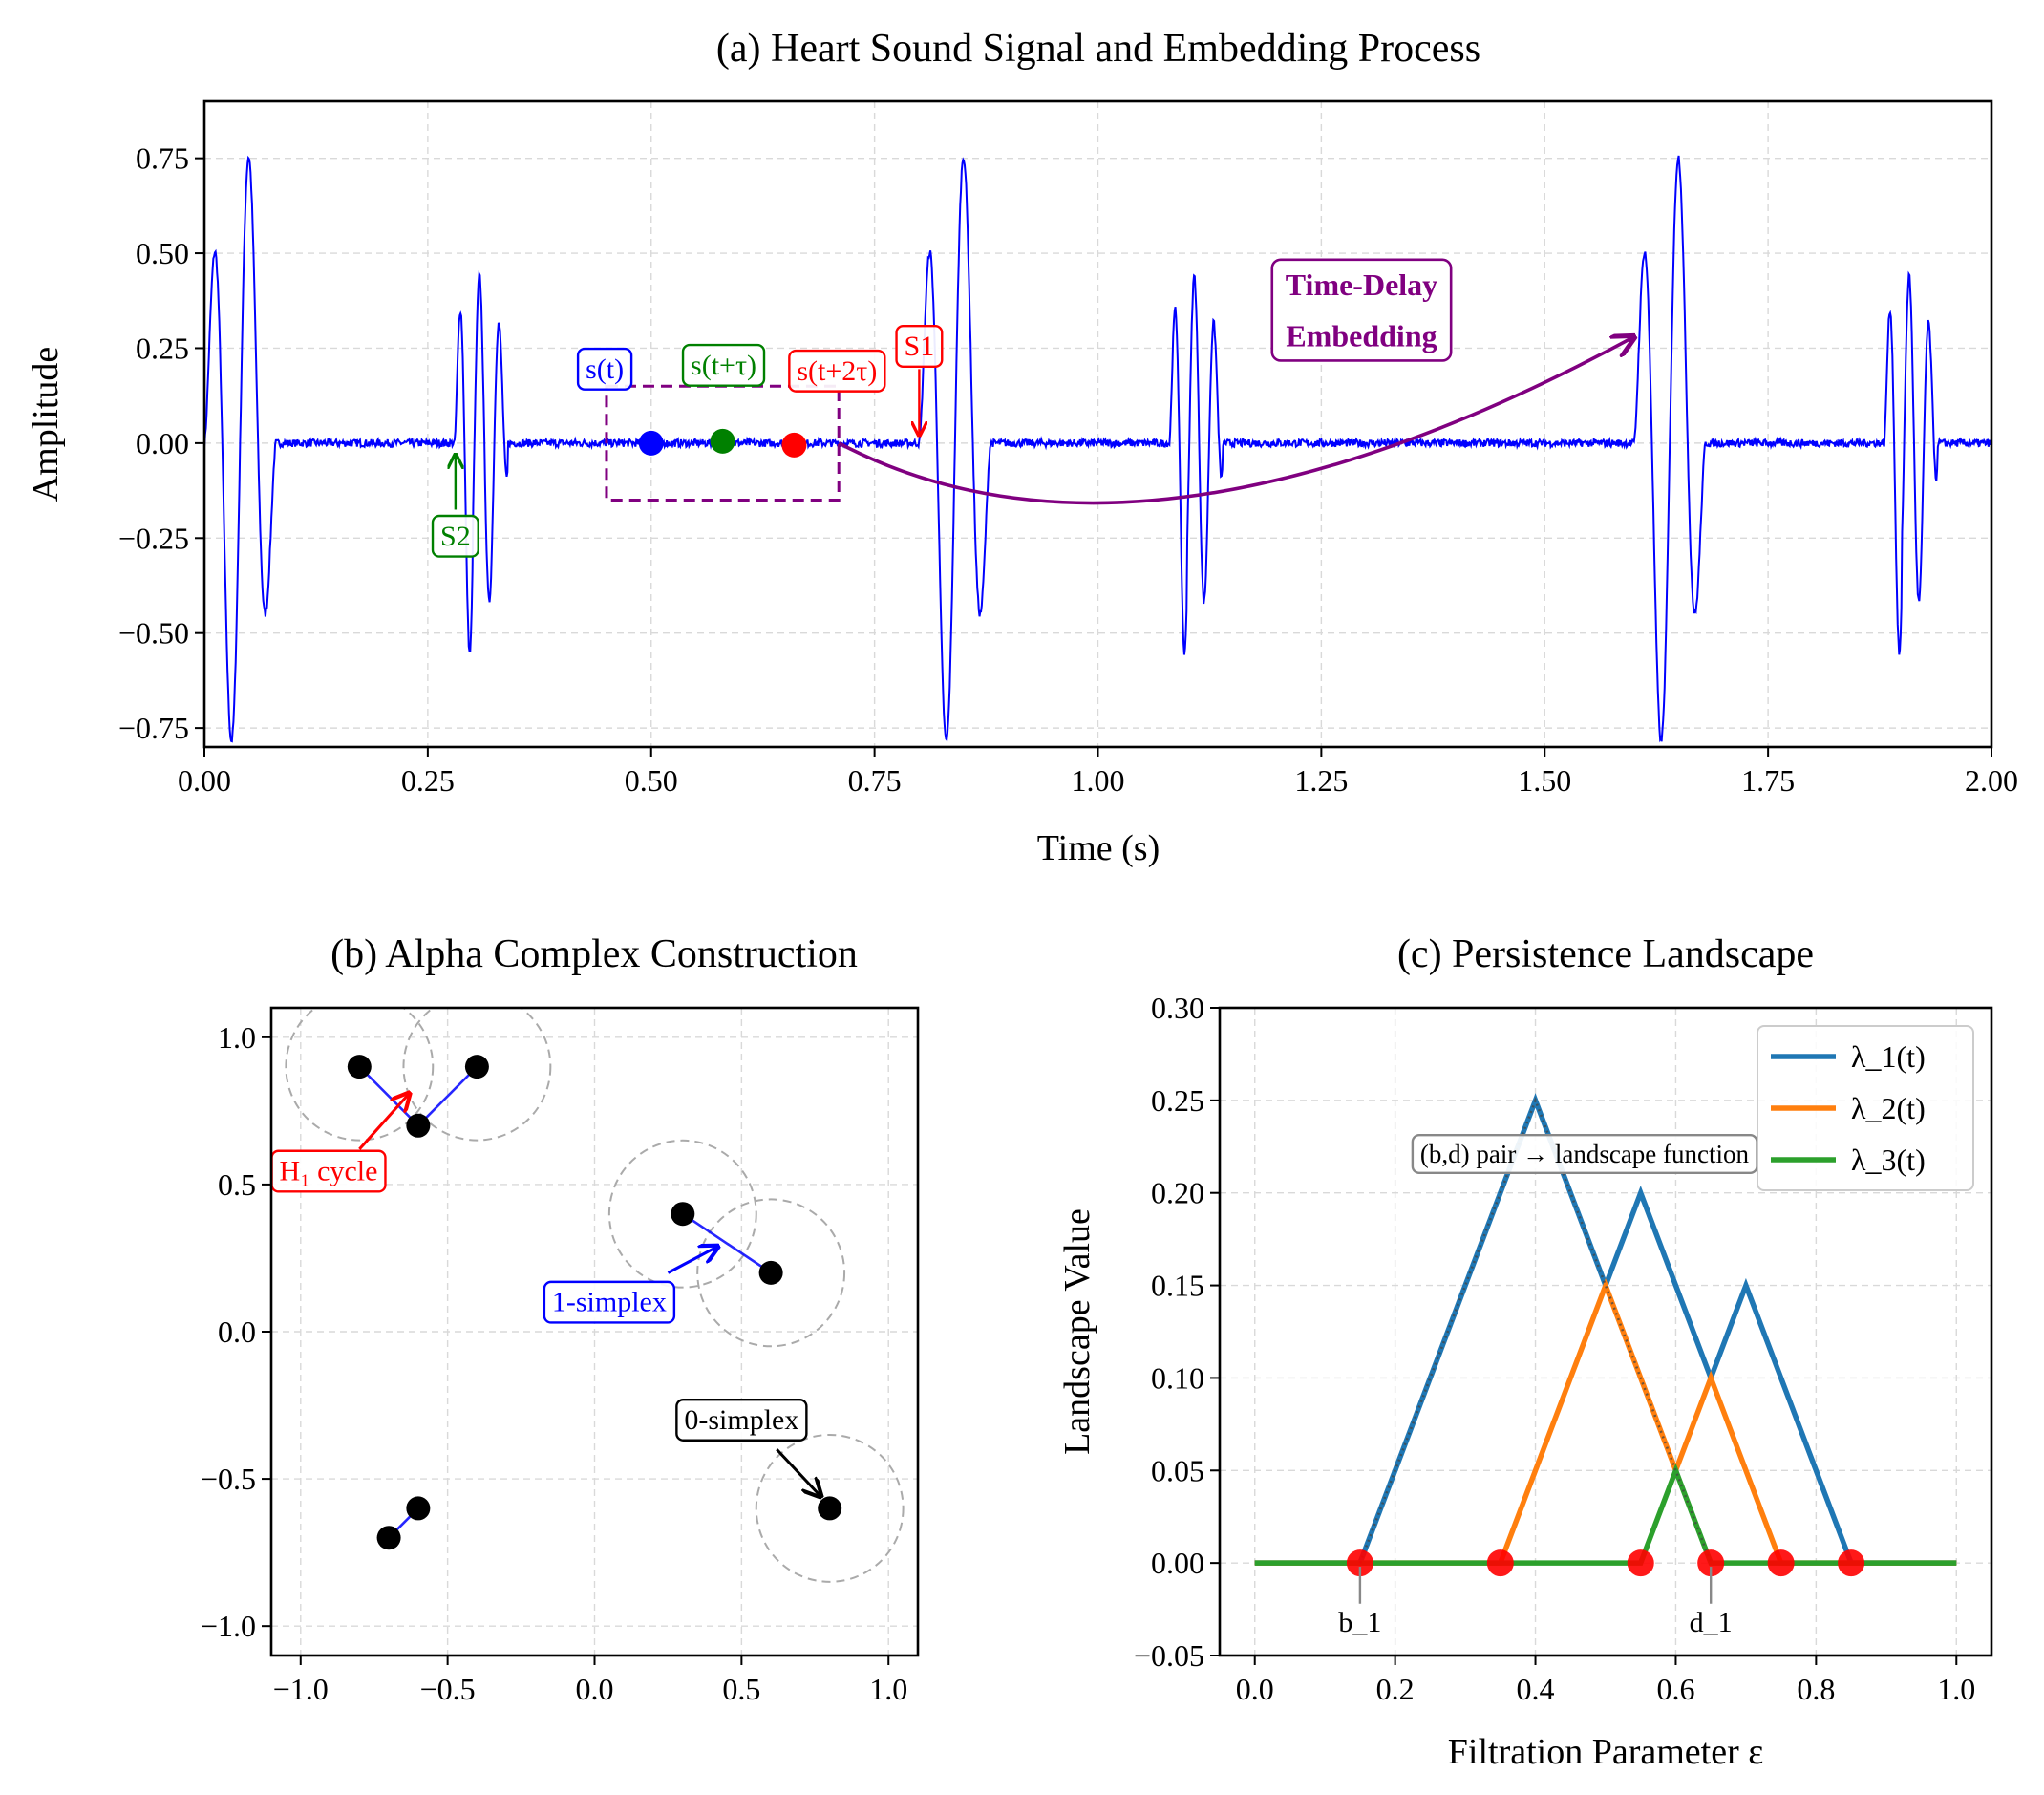 This screenshot has height=1795, width=2044. Describe the element at coordinates (162, 443) in the screenshot. I see `a-ytick-label: 0.00` at that location.